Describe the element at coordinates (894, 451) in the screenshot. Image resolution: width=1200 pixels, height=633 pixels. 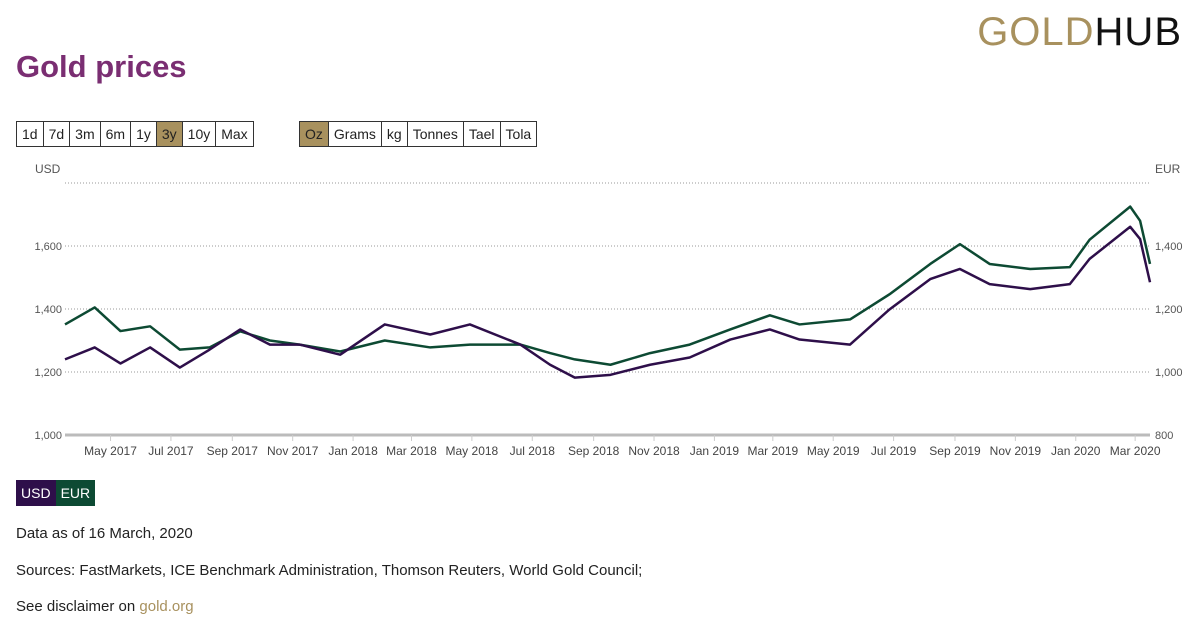
I see `x-tick-label: Jul 2019` at that location.